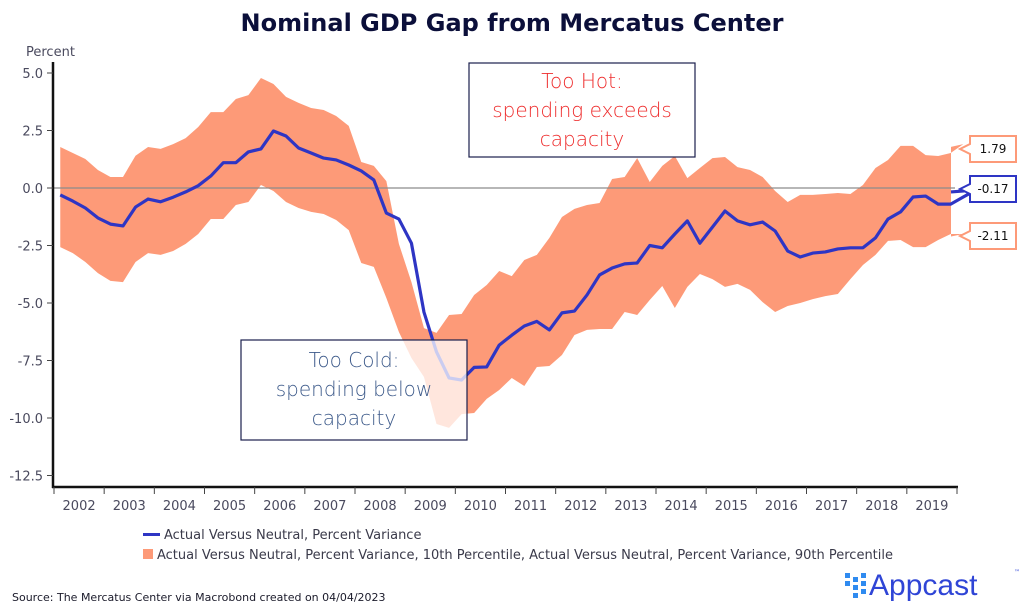 Image resolution: width=1024 pixels, height=616 pixels. What do you see at coordinates (148, 554) in the screenshot?
I see `legend-band-swatch` at bounding box center [148, 554].